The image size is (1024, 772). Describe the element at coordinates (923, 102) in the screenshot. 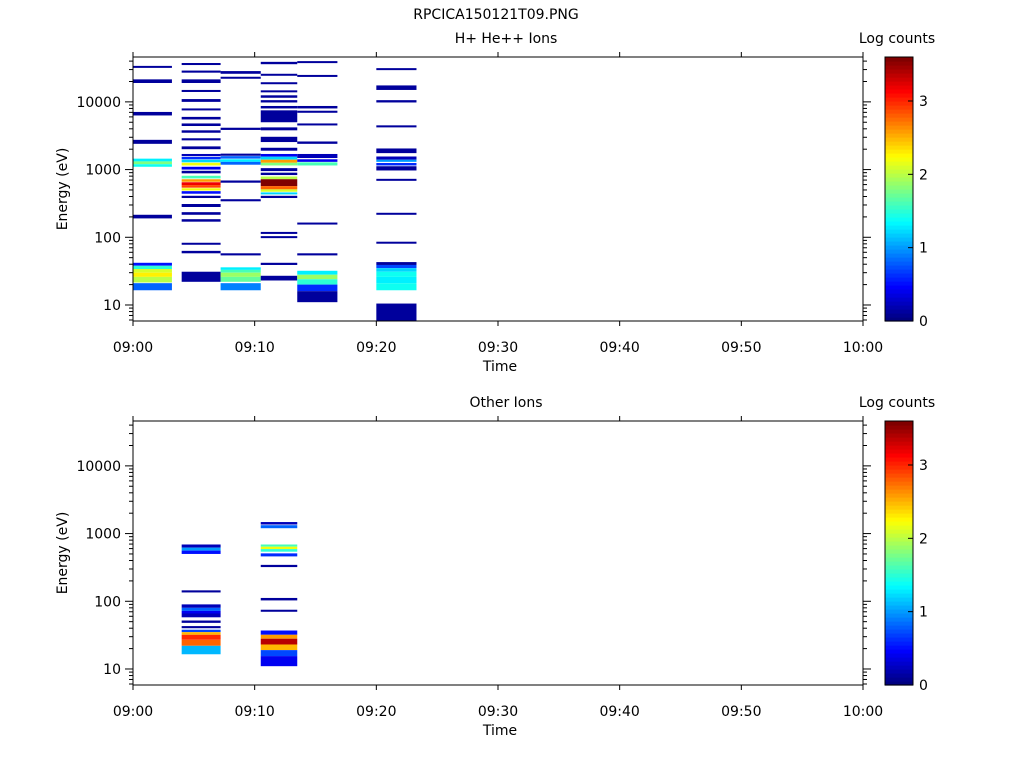

I see `colorbar-tick-label: 3` at that location.